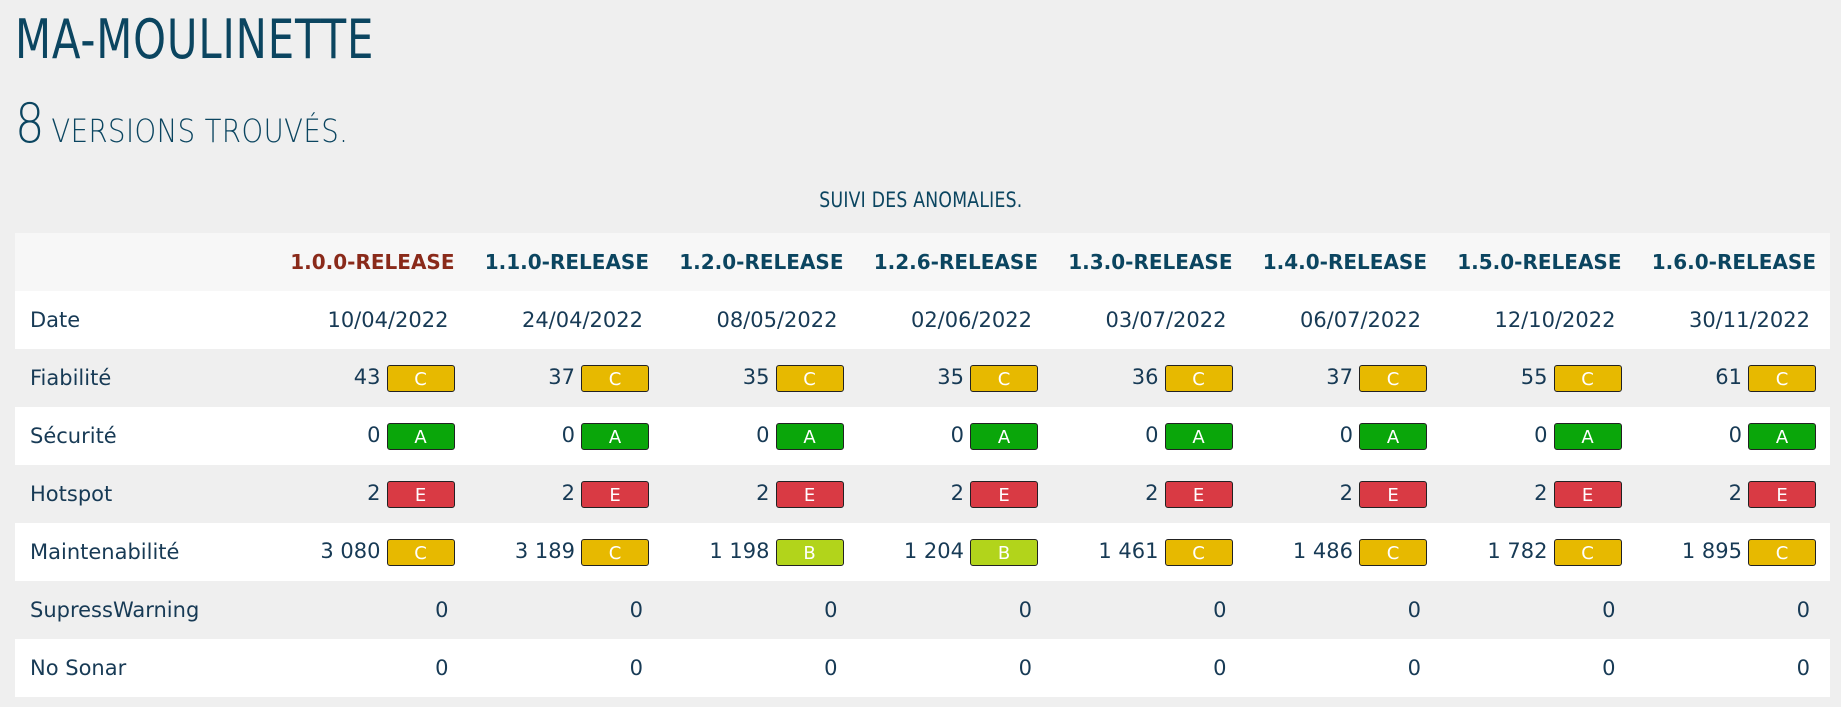  What do you see at coordinates (1517, 551) in the screenshot?
I see `cell-value: 1 782` at bounding box center [1517, 551].